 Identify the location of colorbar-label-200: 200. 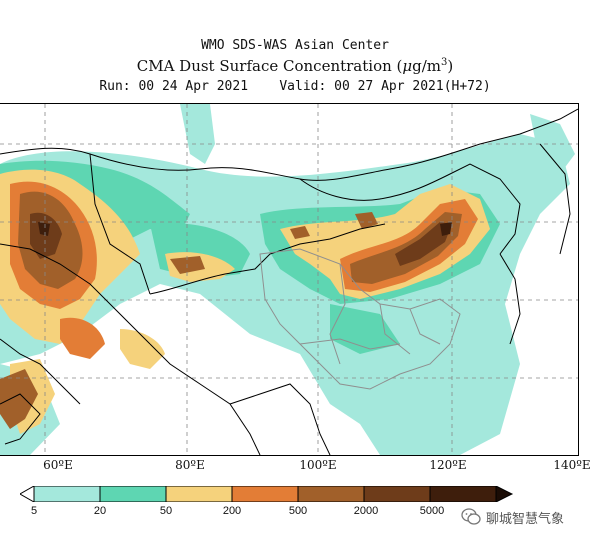
(232, 511).